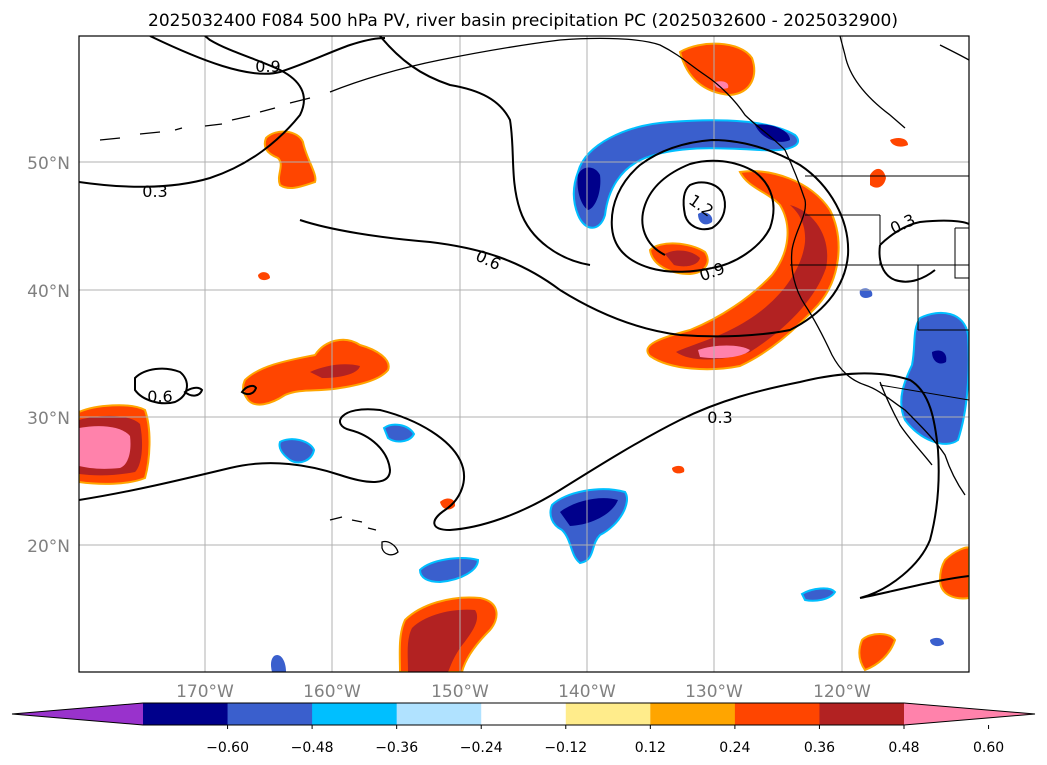 This screenshot has height=765, width=1047. Describe the element at coordinates (48, 419) in the screenshot. I see `lat-label: 30°N` at that location.